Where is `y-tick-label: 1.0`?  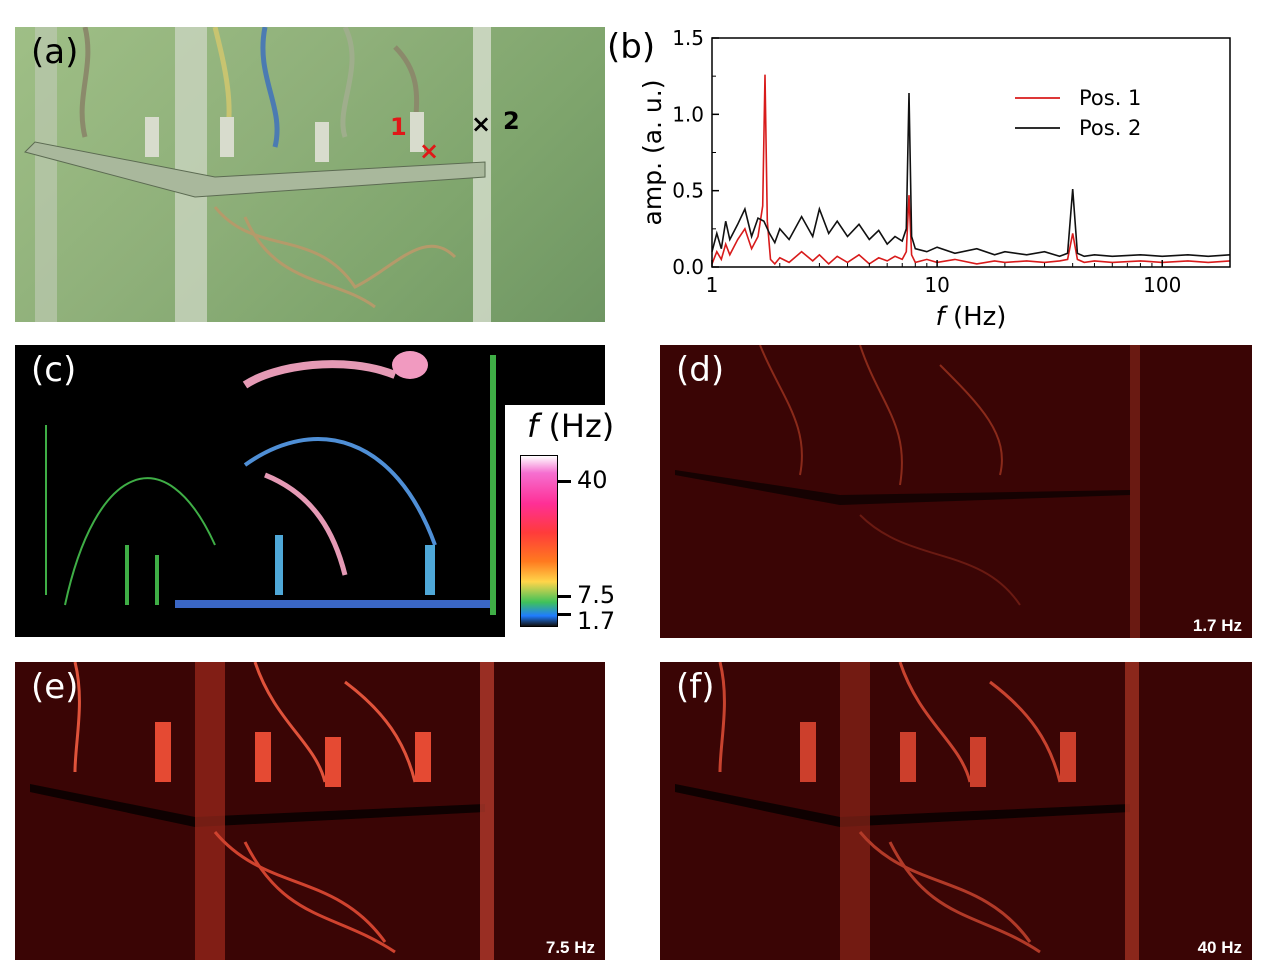
y-tick-label: 1.0 is located at coordinates (688, 114).